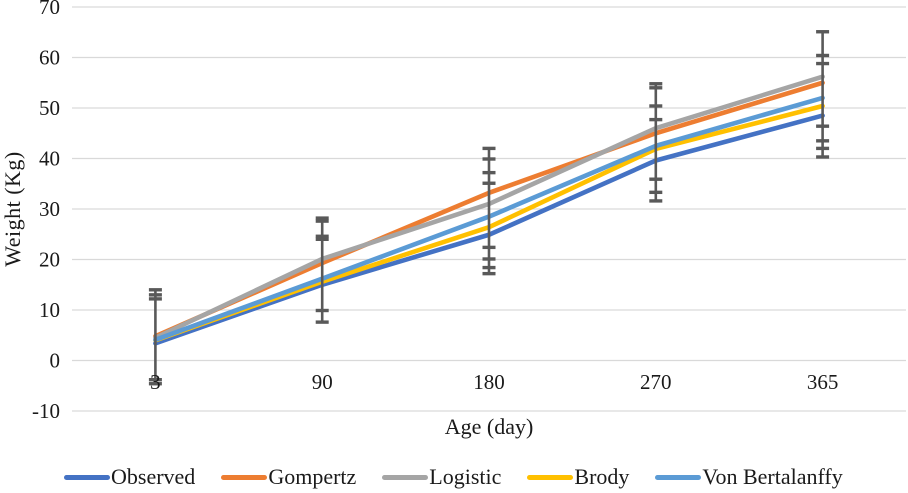 This screenshot has height=493, width=908. I want to click on x-tick-label: 180, so click(489, 382).